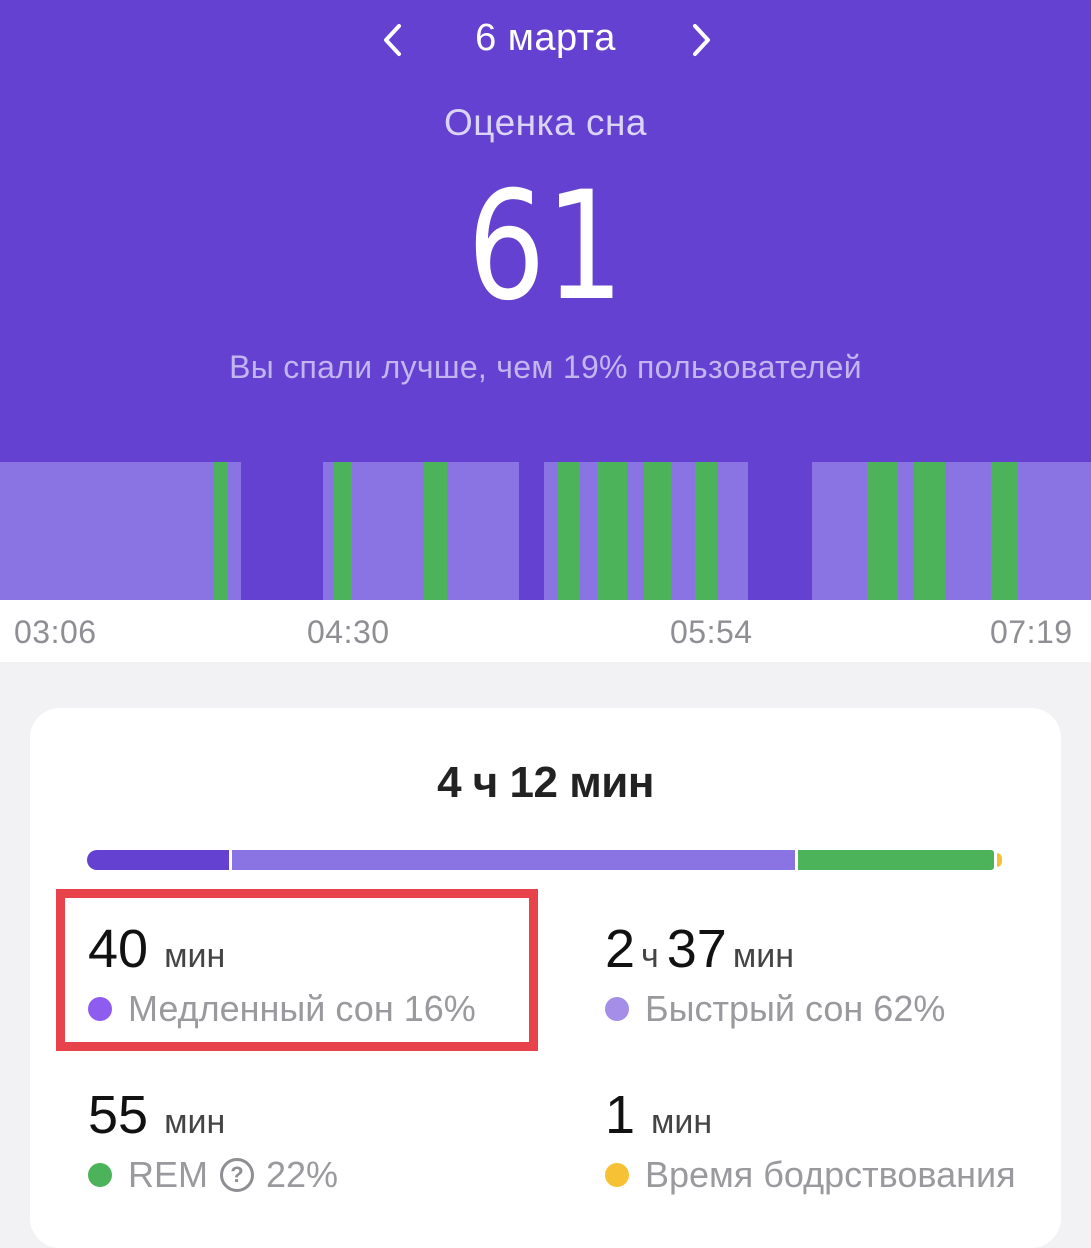  What do you see at coordinates (795, 1008) in the screenshot?
I see `light-sleep-label: Быстрый сон 62%` at bounding box center [795, 1008].